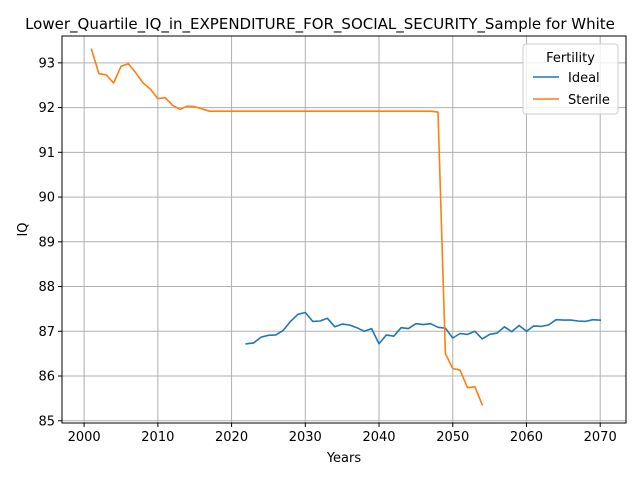 This screenshot has width=640, height=480. Describe the element at coordinates (584, 78) in the screenshot. I see `legend-label-ideal: Ideal` at that location.